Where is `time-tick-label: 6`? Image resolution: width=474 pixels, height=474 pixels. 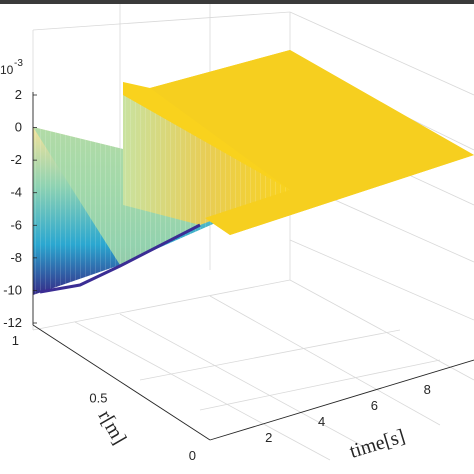 time-tick-label: 6 is located at coordinates (374, 405).